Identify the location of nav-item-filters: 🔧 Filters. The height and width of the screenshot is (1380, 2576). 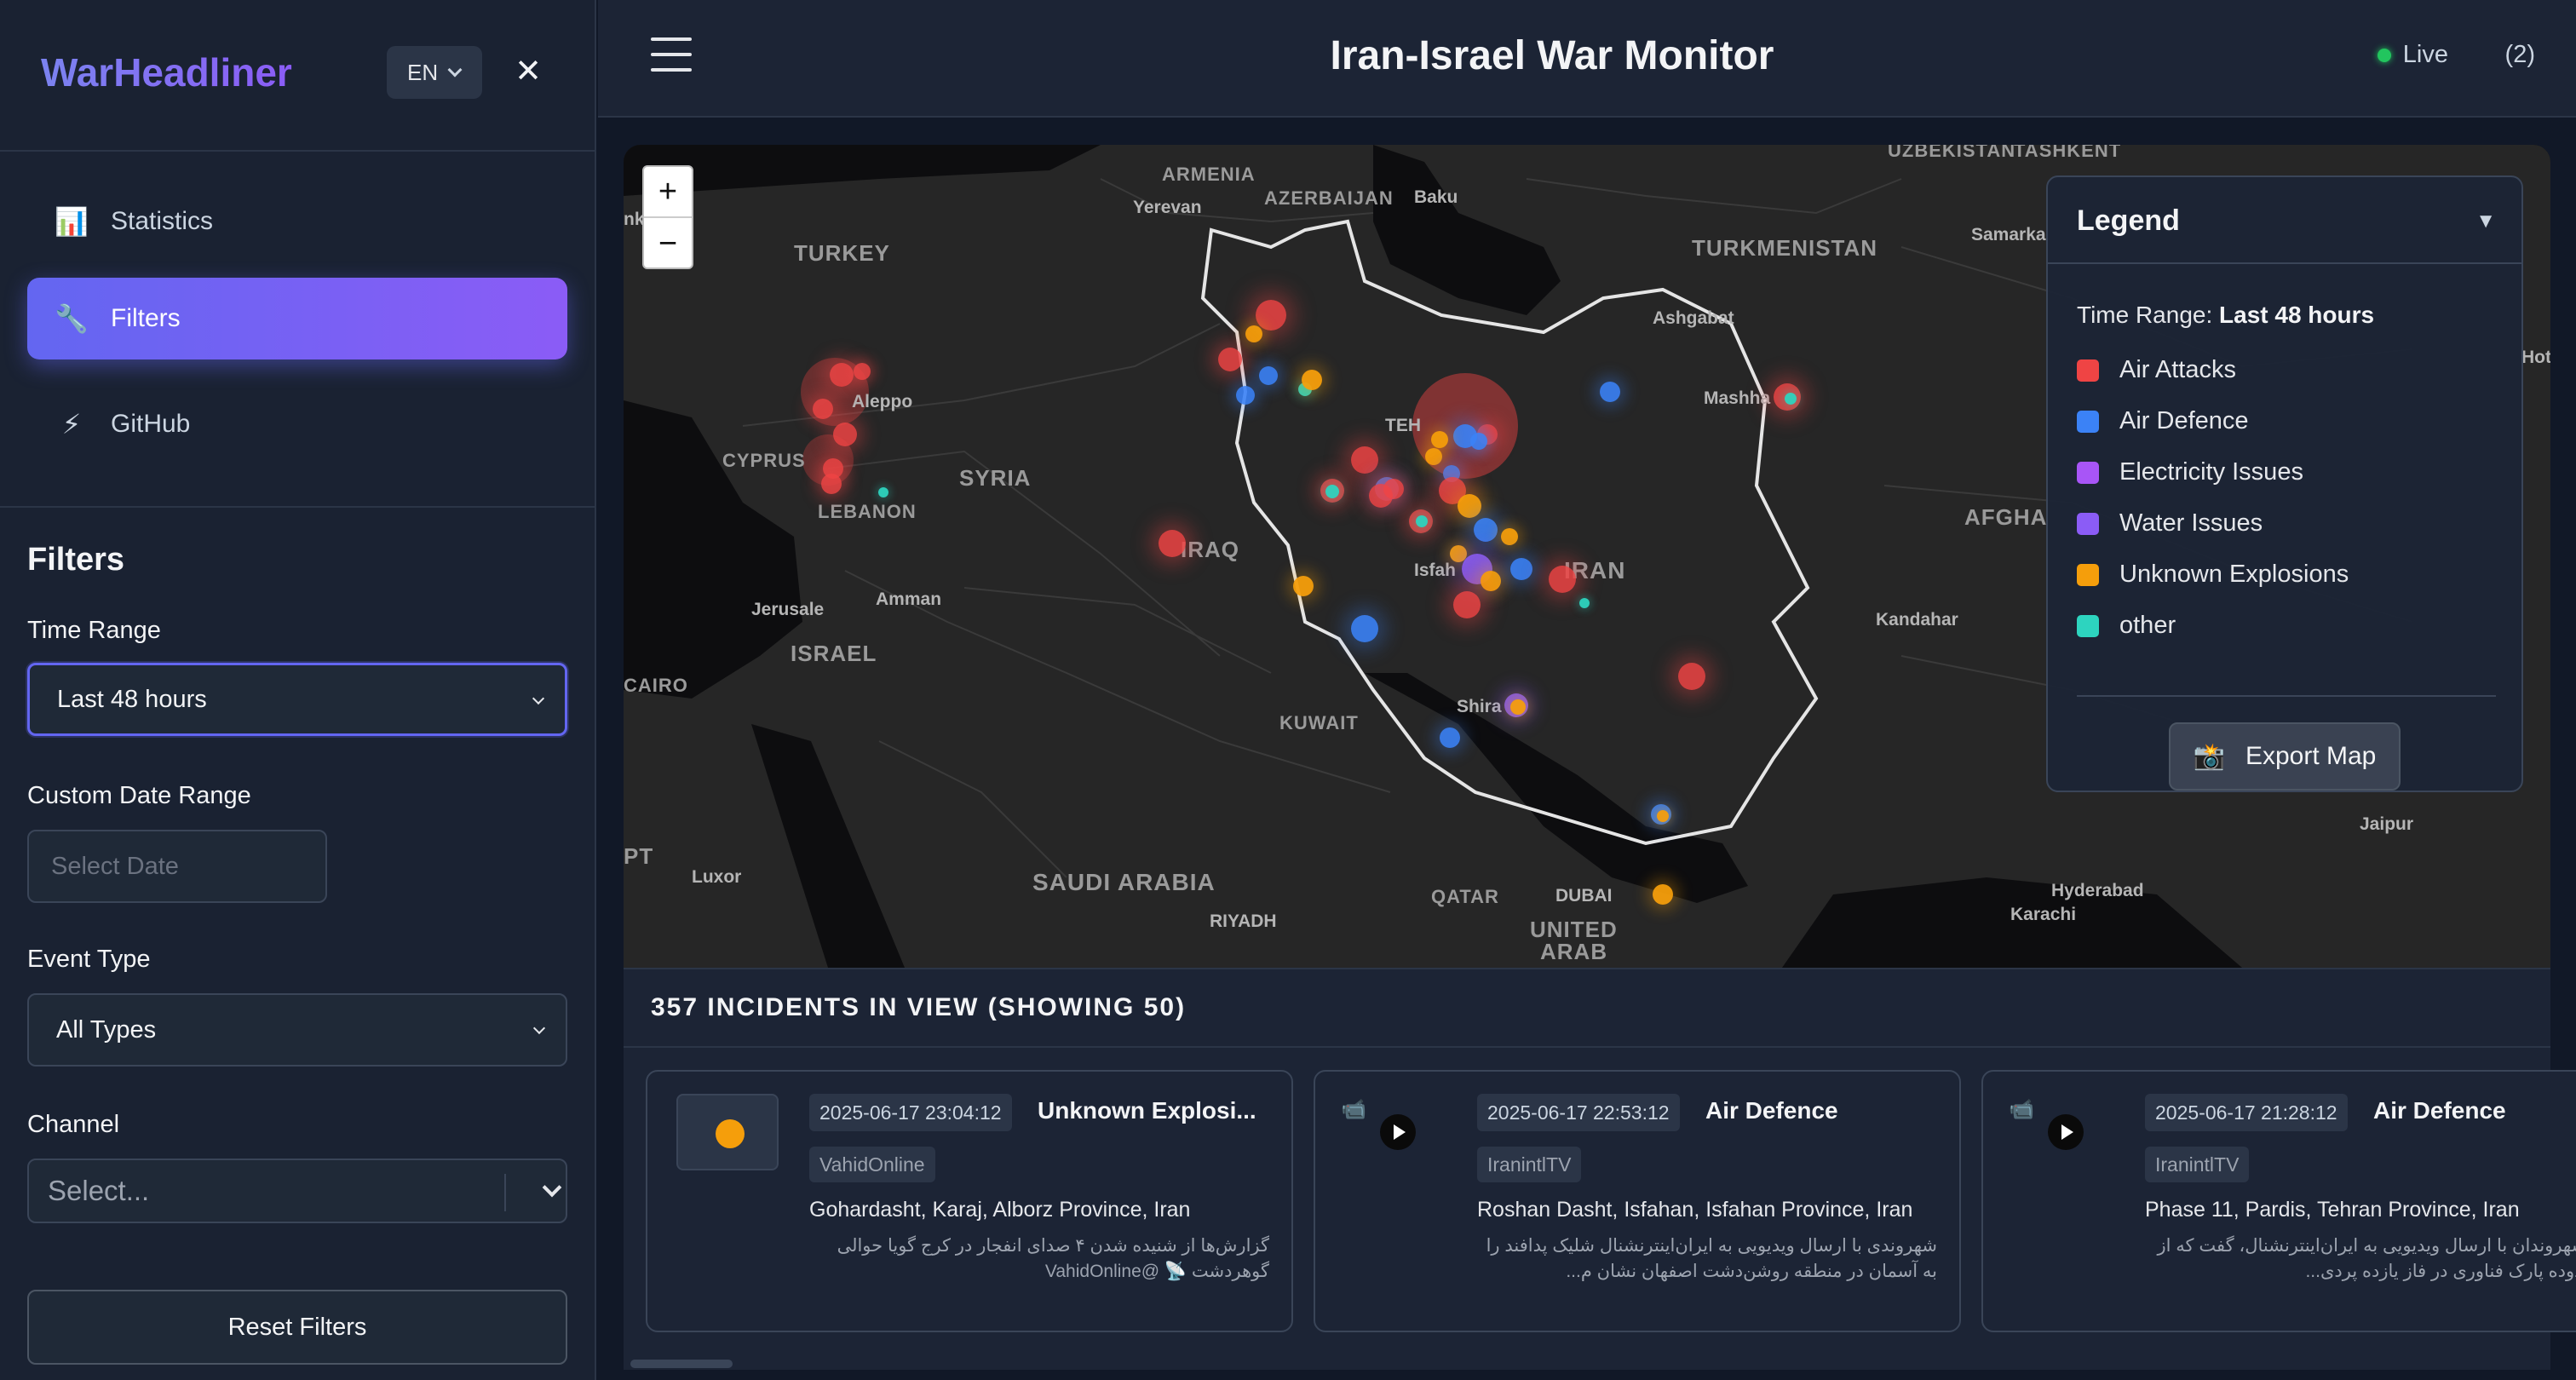
(297, 319).